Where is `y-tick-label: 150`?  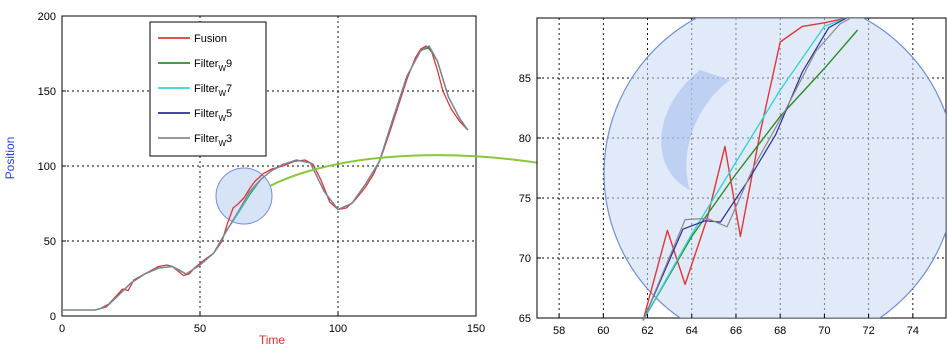 y-tick-label: 150 is located at coordinates (47, 92).